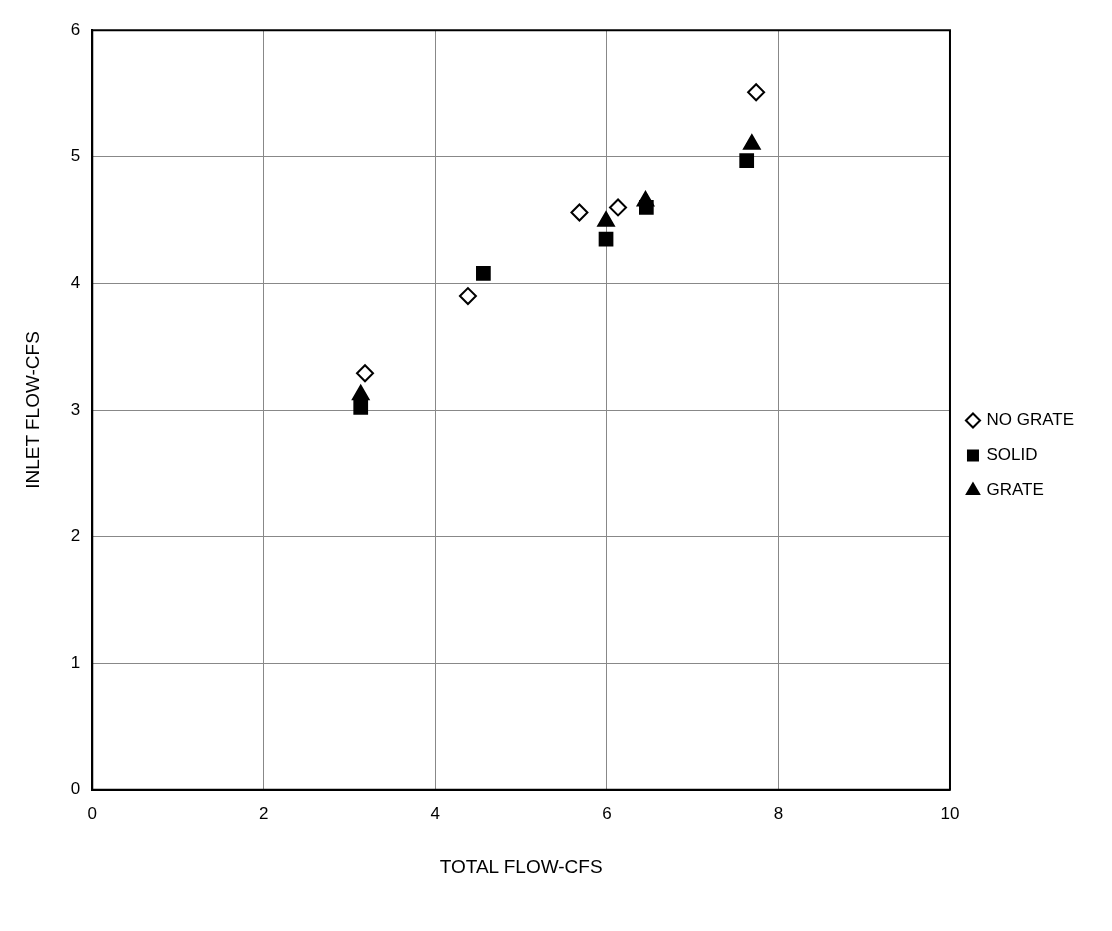 The width and height of the screenshot is (1112, 931). Describe the element at coordinates (75, 156) in the screenshot. I see `y-tick-label: 5` at that location.